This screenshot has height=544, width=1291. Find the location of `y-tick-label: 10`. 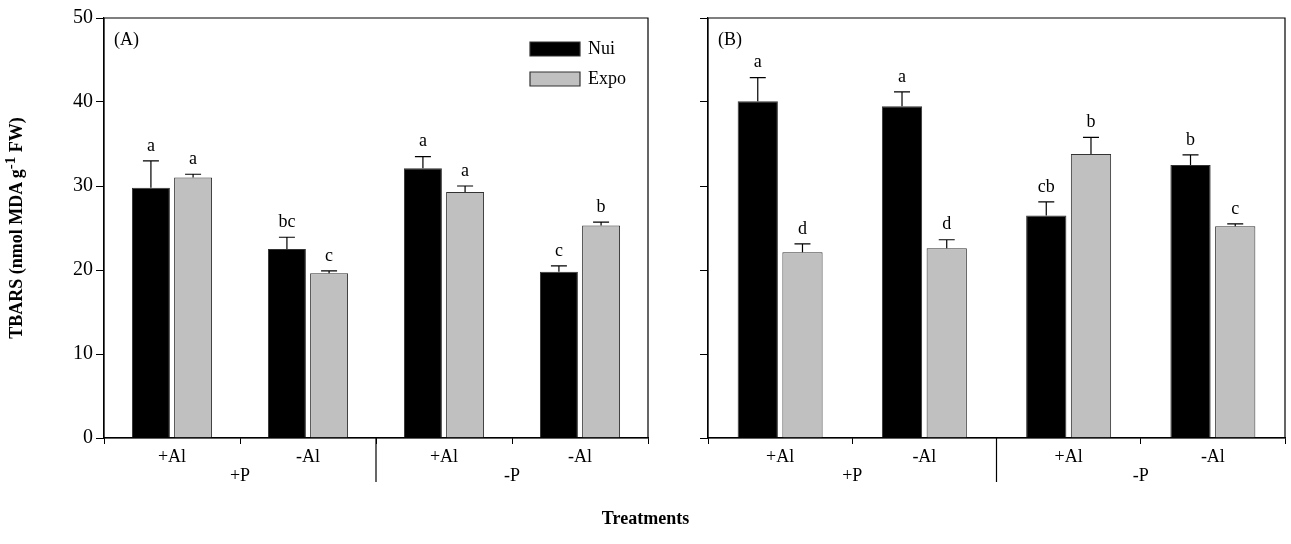

y-tick-label: 10 is located at coordinates (83, 352).